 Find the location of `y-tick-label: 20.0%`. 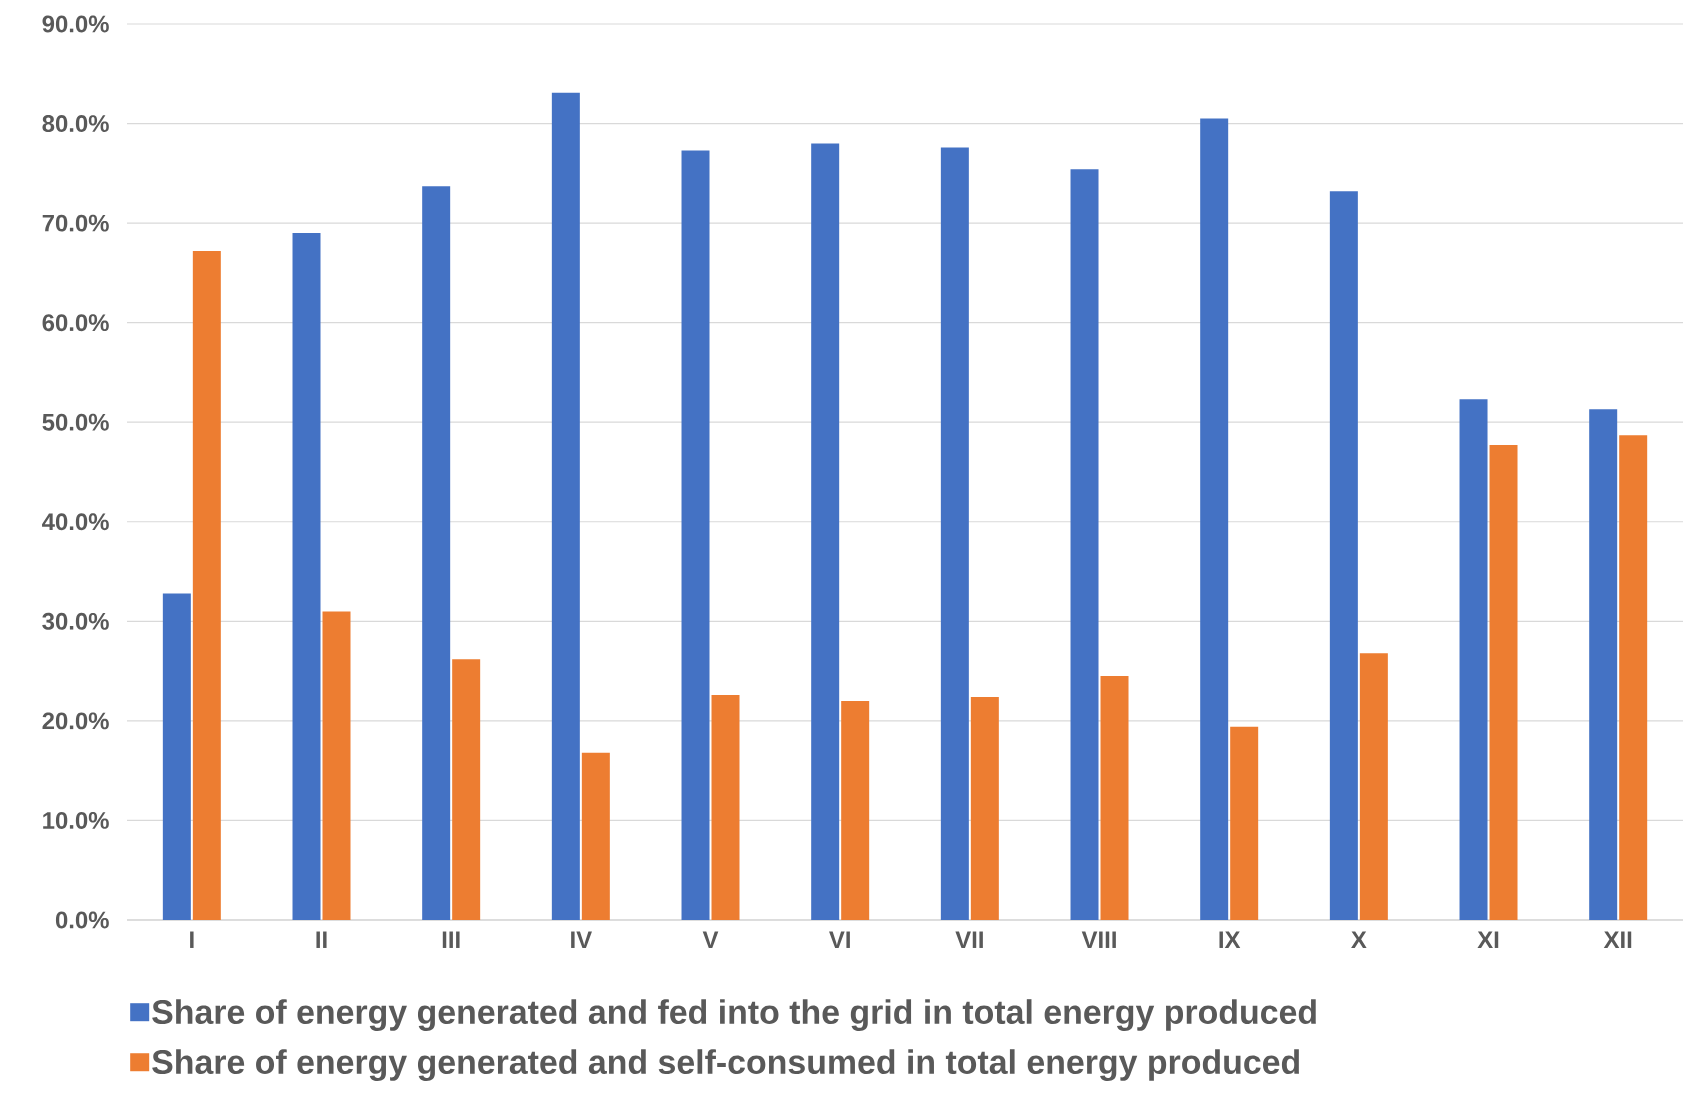

y-tick-label: 20.0% is located at coordinates (75, 721).